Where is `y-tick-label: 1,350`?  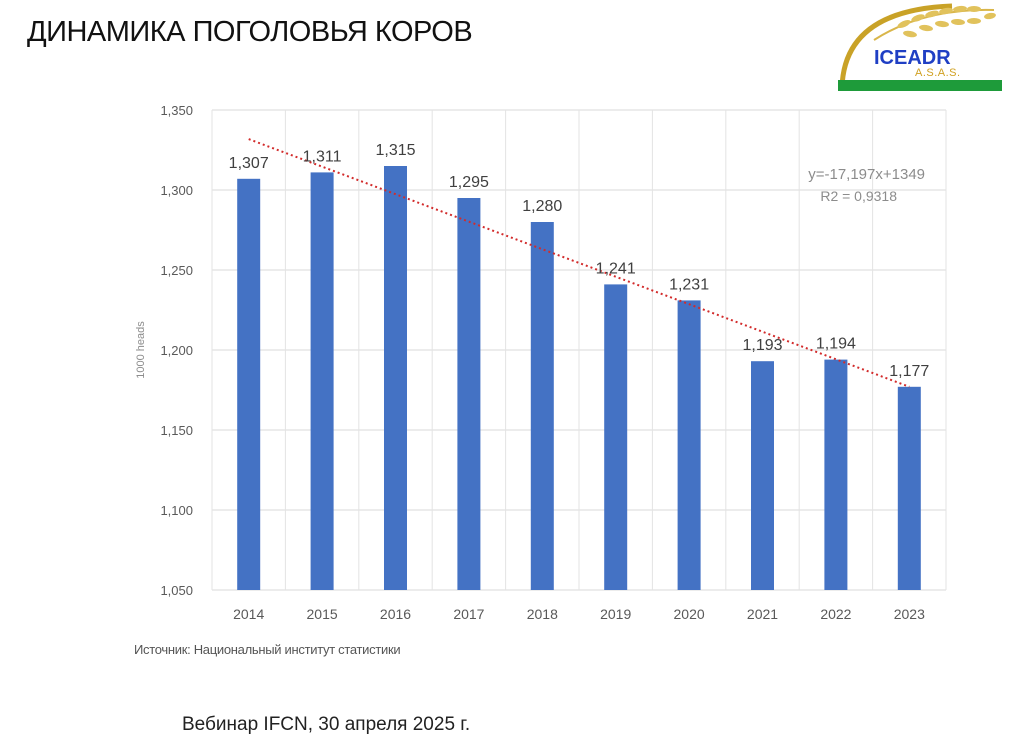
y-tick-label: 1,350 is located at coordinates (176, 110).